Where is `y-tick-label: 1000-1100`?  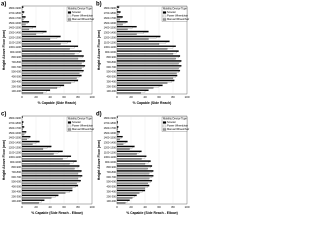 y-tick-label: 1000-1100 is located at coordinates (110, 47).